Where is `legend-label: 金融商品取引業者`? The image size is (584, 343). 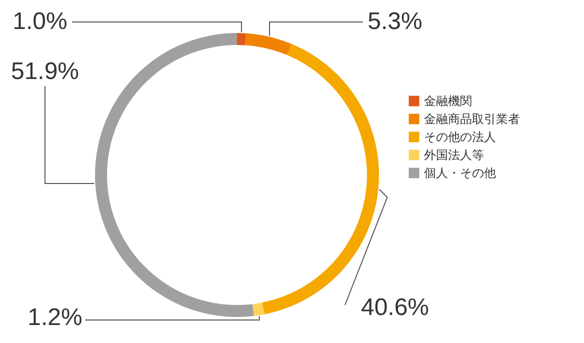 legend-label: 金融商品取引業者 is located at coordinates (472, 119).